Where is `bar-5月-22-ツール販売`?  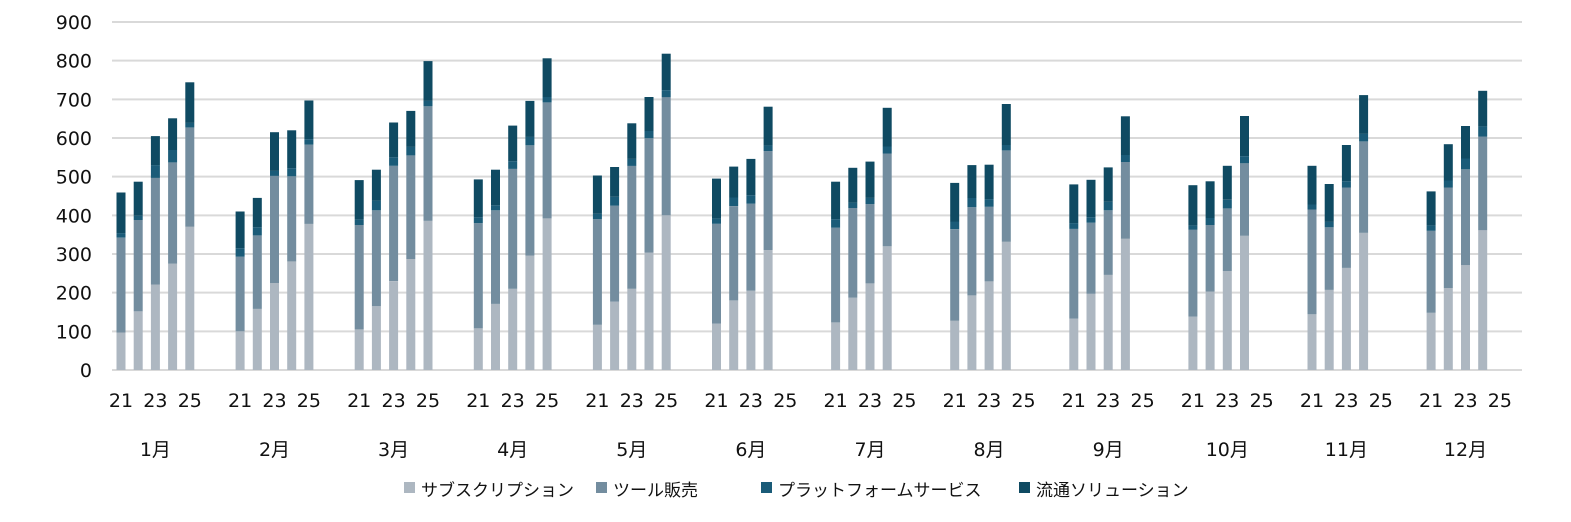 bar-5月-22-ツール販売 is located at coordinates (615, 253).